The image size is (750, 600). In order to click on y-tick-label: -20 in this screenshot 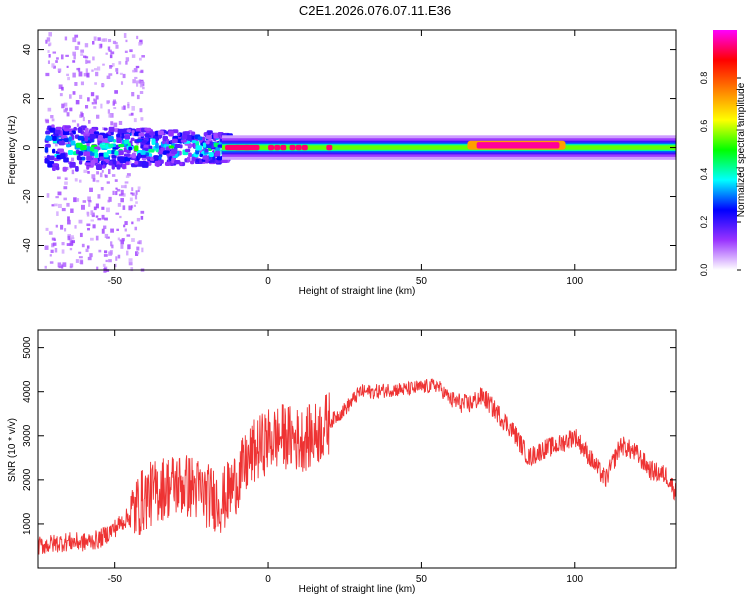, I will do `click(27, 196)`.